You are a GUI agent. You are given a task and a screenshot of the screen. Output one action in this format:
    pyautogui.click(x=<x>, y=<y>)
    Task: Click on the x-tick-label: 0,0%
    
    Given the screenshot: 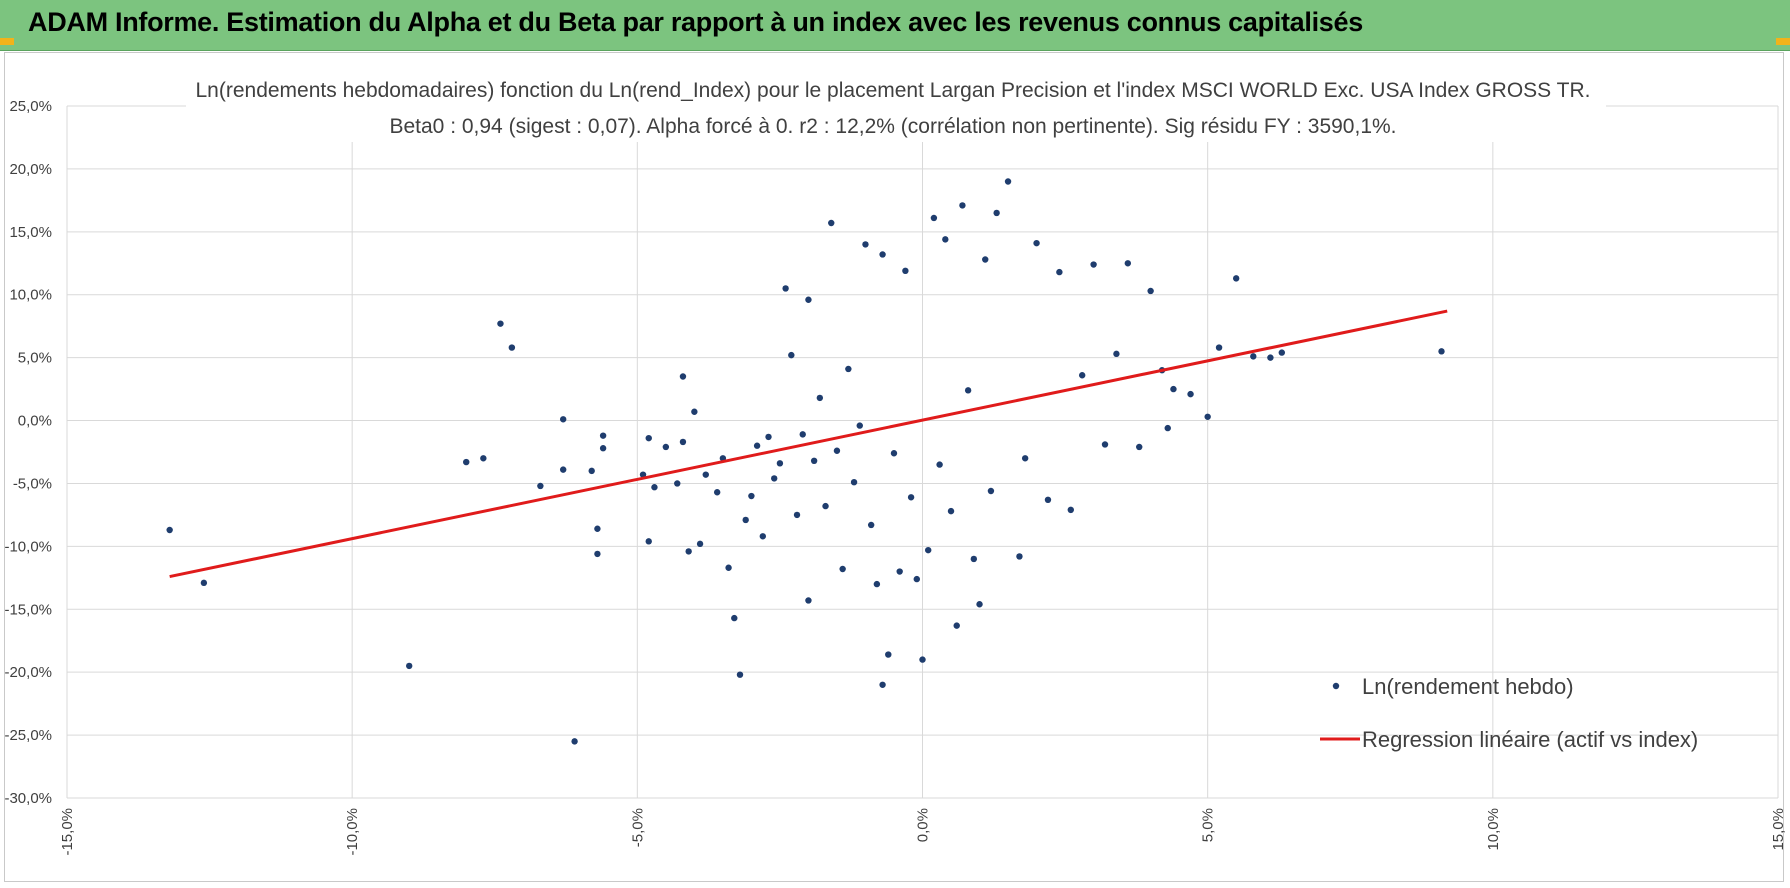 What is the action you would take?
    pyautogui.click(x=923, y=825)
    